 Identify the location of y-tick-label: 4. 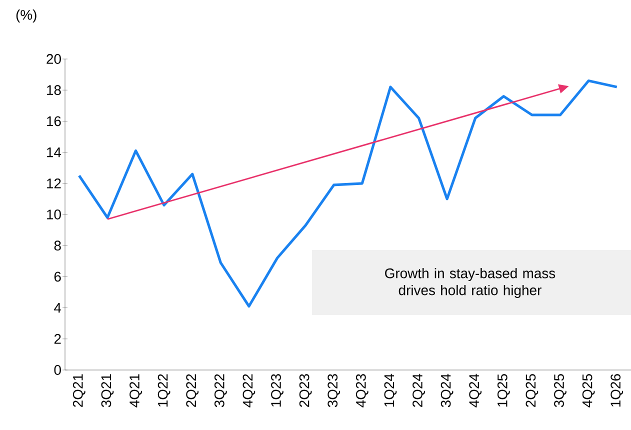
(58, 308).